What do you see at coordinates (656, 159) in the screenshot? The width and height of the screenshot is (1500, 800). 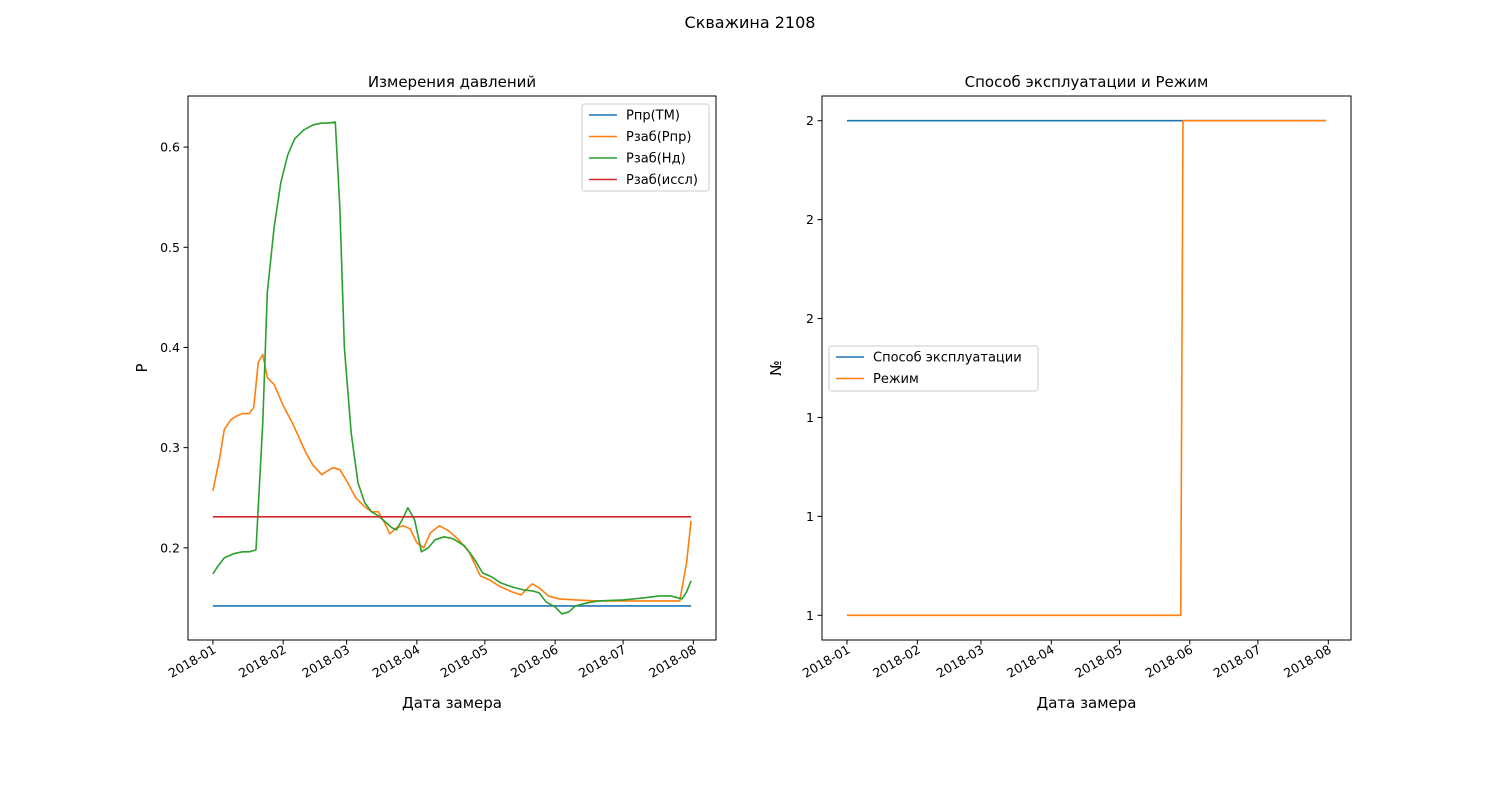 I see `legend-label: Рзаб(Нд)` at bounding box center [656, 159].